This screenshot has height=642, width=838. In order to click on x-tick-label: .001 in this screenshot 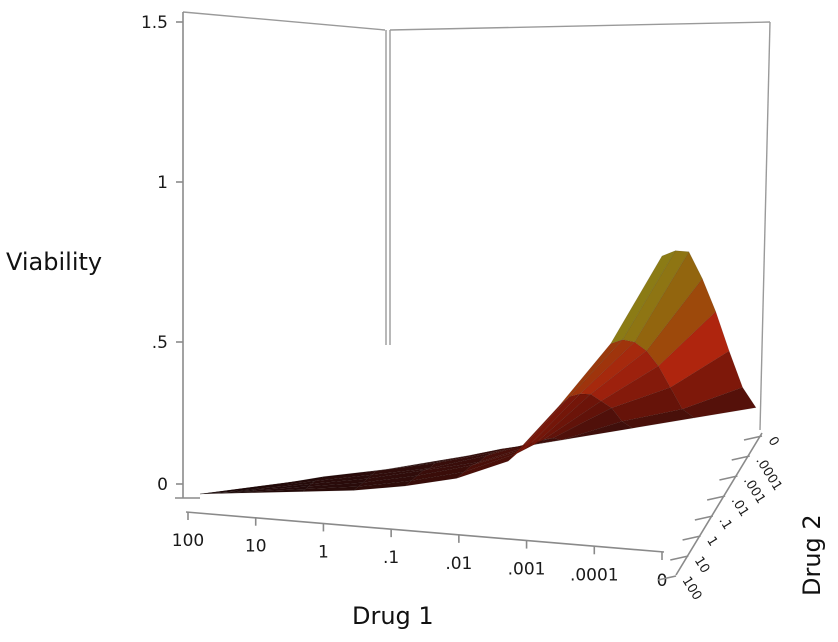, I will do `click(527, 570)`.